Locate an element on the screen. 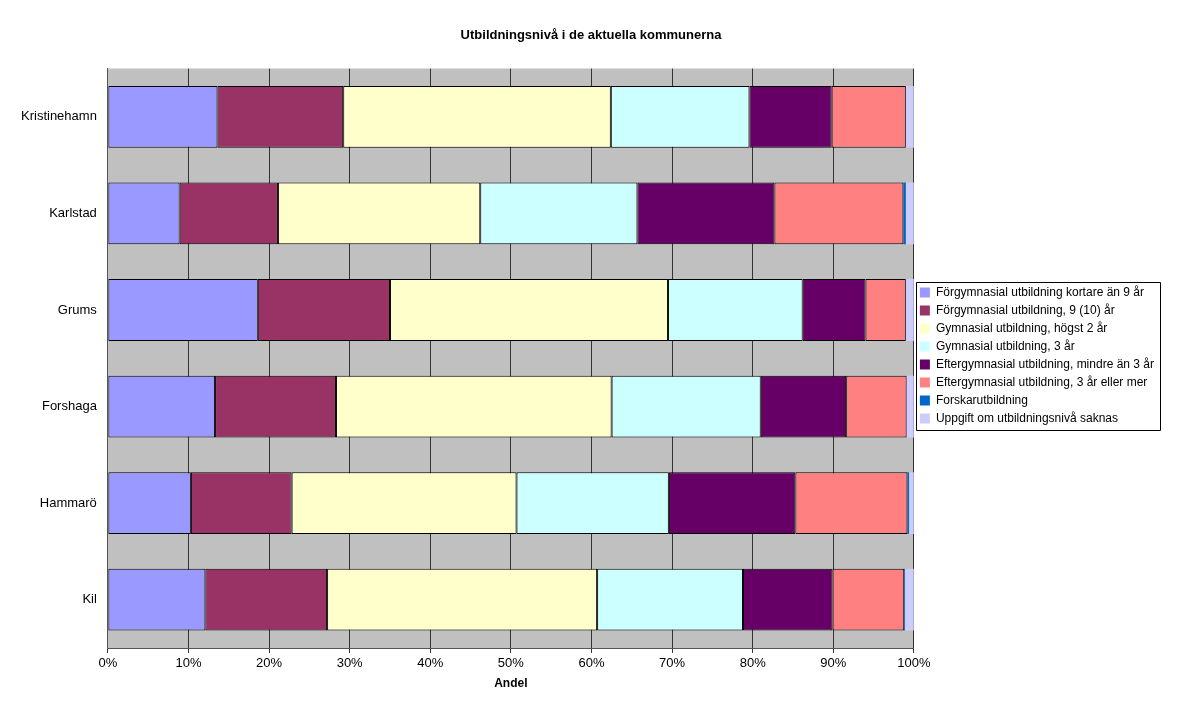  x-tick-label: 60% is located at coordinates (591, 663).